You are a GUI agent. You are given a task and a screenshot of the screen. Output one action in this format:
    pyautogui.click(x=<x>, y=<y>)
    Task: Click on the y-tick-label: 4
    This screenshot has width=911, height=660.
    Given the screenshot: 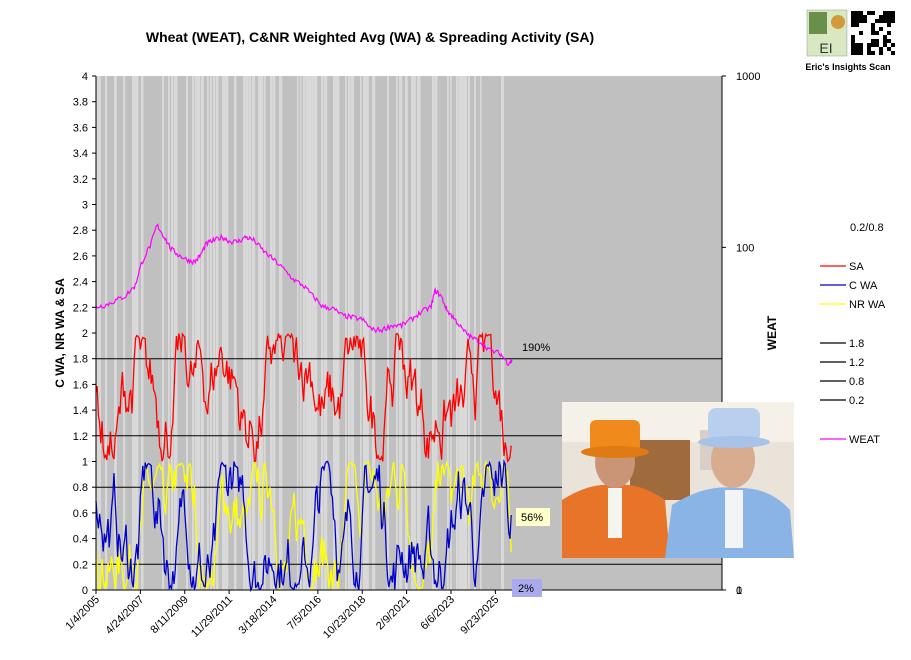 What is the action you would take?
    pyautogui.click(x=85, y=77)
    